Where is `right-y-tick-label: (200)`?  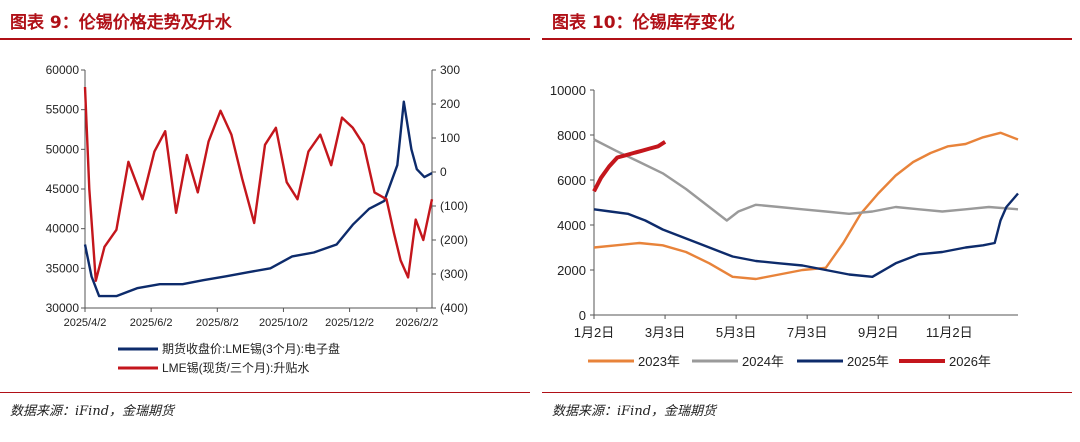 right-y-tick-label: (200) is located at coordinates (454, 240).